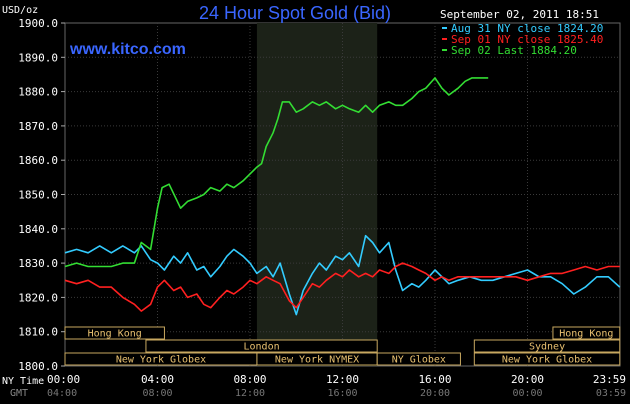 This screenshot has height=404, width=630. What do you see at coordinates (23, 381) in the screenshot?
I see `ny-time-row-label: NY Time` at bounding box center [23, 381].